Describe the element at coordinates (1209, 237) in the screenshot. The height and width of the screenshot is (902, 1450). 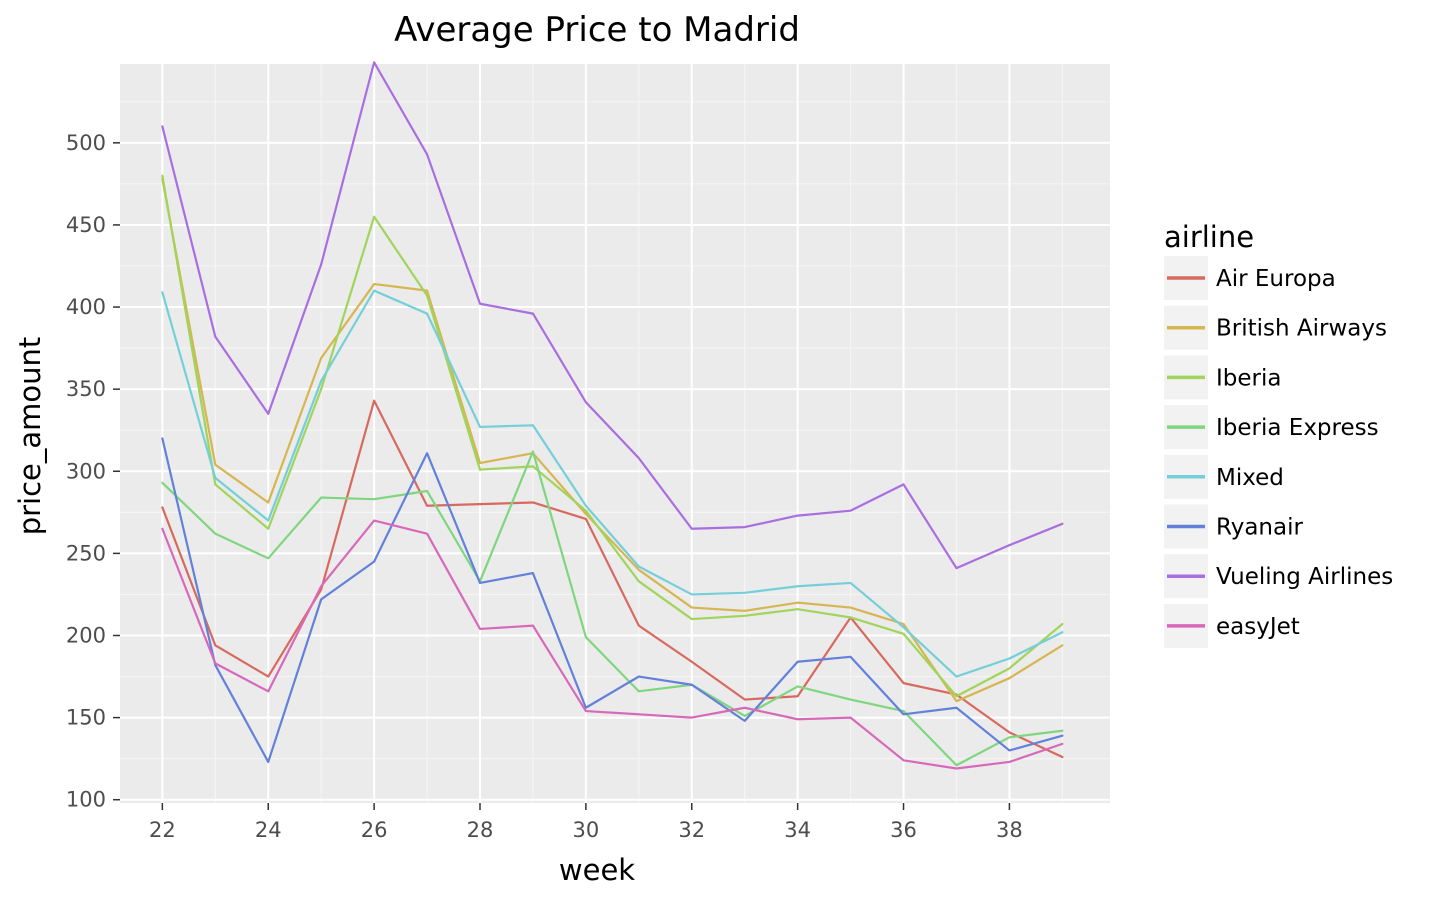
I see `legend-title: airline` at that location.